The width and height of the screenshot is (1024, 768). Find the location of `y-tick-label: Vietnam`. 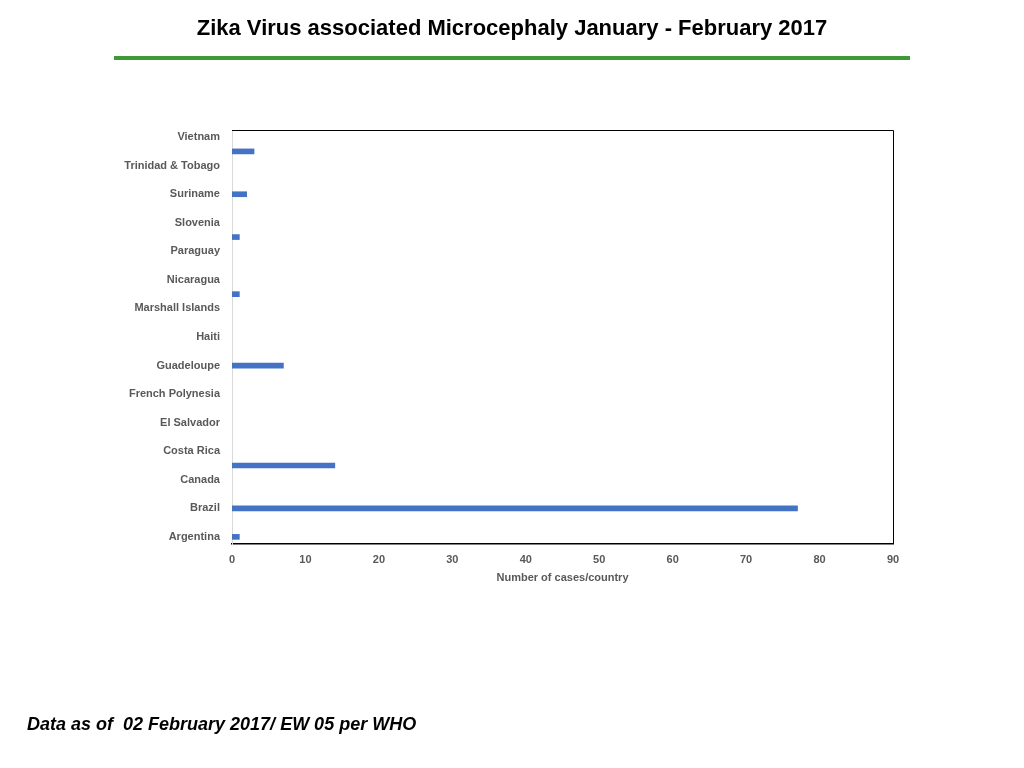

y-tick-label: Vietnam is located at coordinates (199, 136).